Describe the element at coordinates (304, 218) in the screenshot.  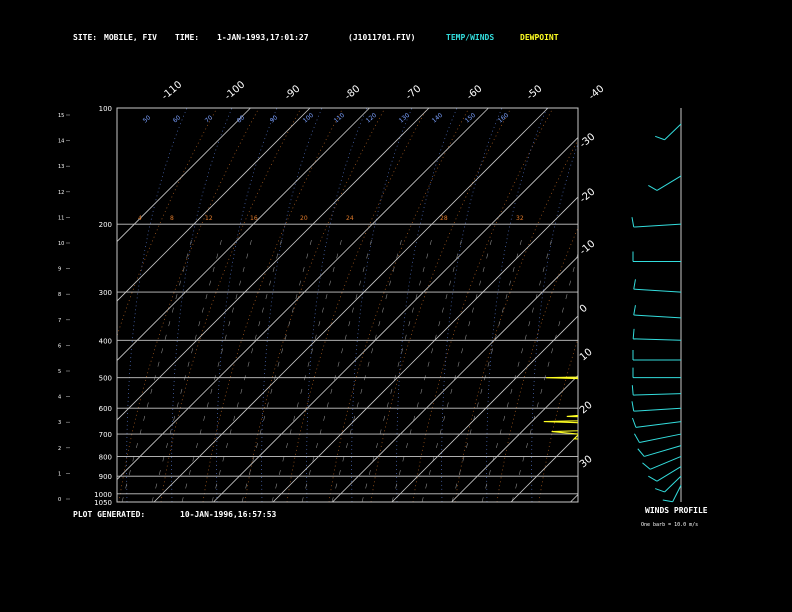
I see `mixing-ratio-label: 20` at that location.